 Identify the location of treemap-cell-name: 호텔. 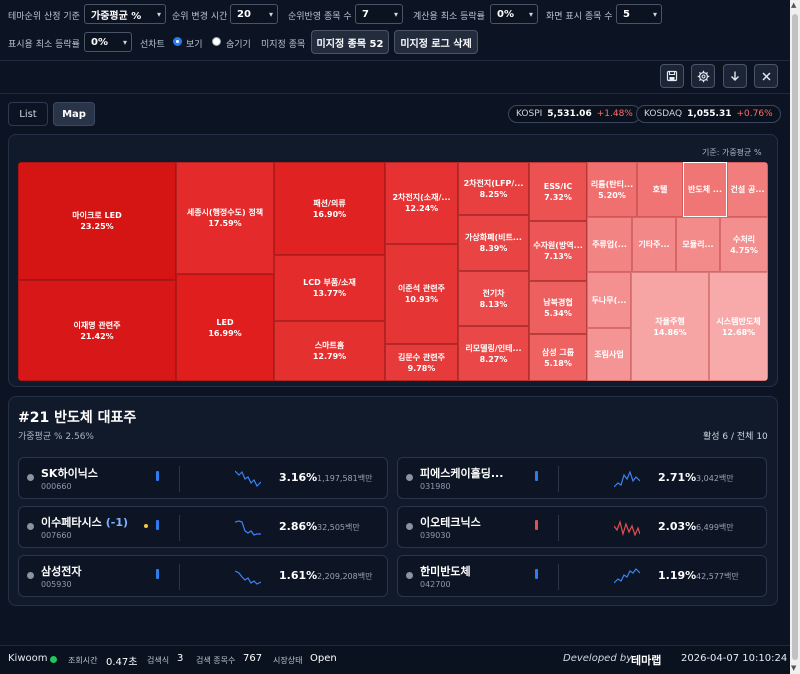
(660, 189).